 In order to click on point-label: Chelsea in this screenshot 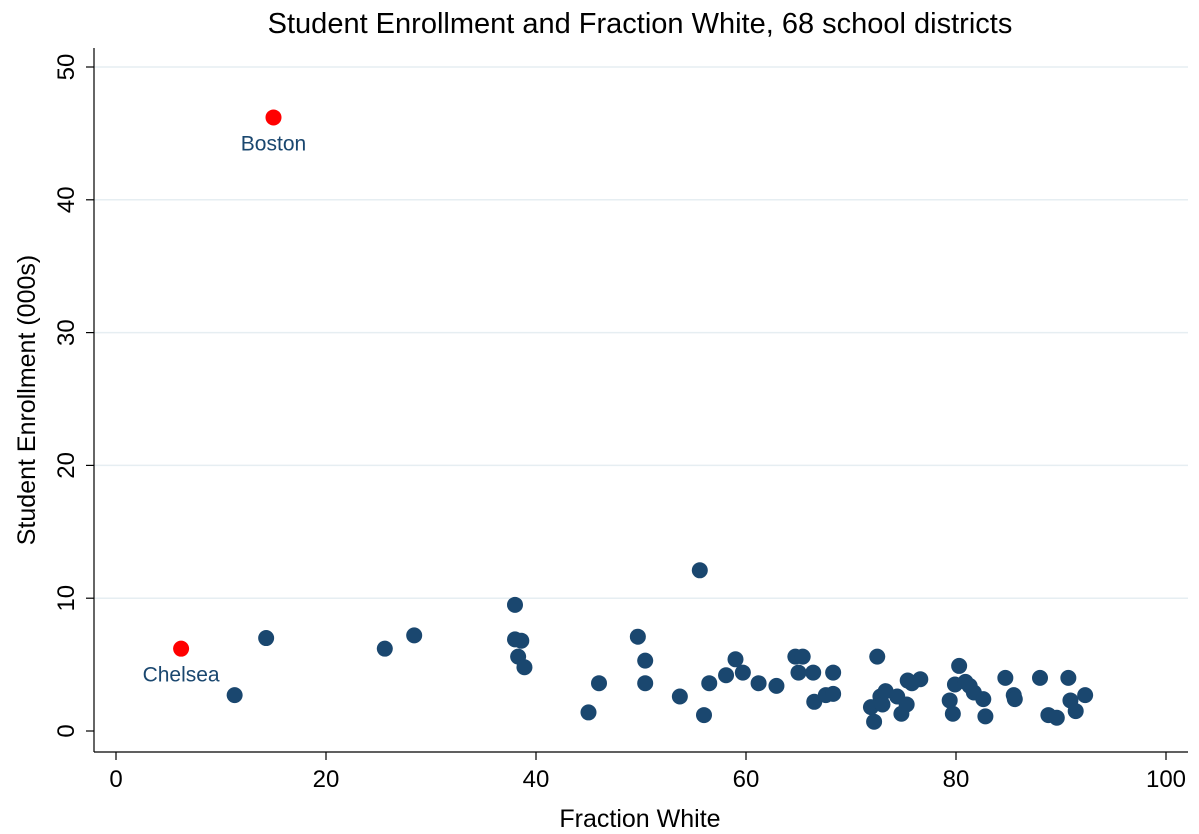, I will do `click(181, 675)`.